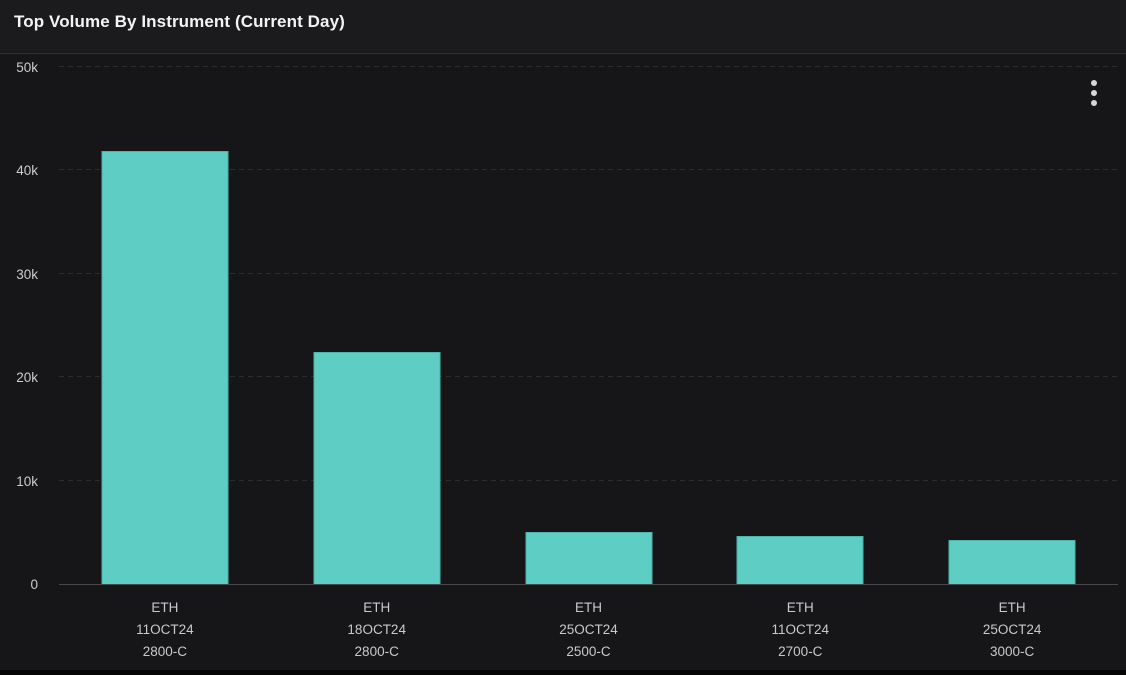 The height and width of the screenshot is (675, 1126). What do you see at coordinates (179, 21) in the screenshot?
I see `panel-title: Top Volume By Instrument (Current Day)` at bounding box center [179, 21].